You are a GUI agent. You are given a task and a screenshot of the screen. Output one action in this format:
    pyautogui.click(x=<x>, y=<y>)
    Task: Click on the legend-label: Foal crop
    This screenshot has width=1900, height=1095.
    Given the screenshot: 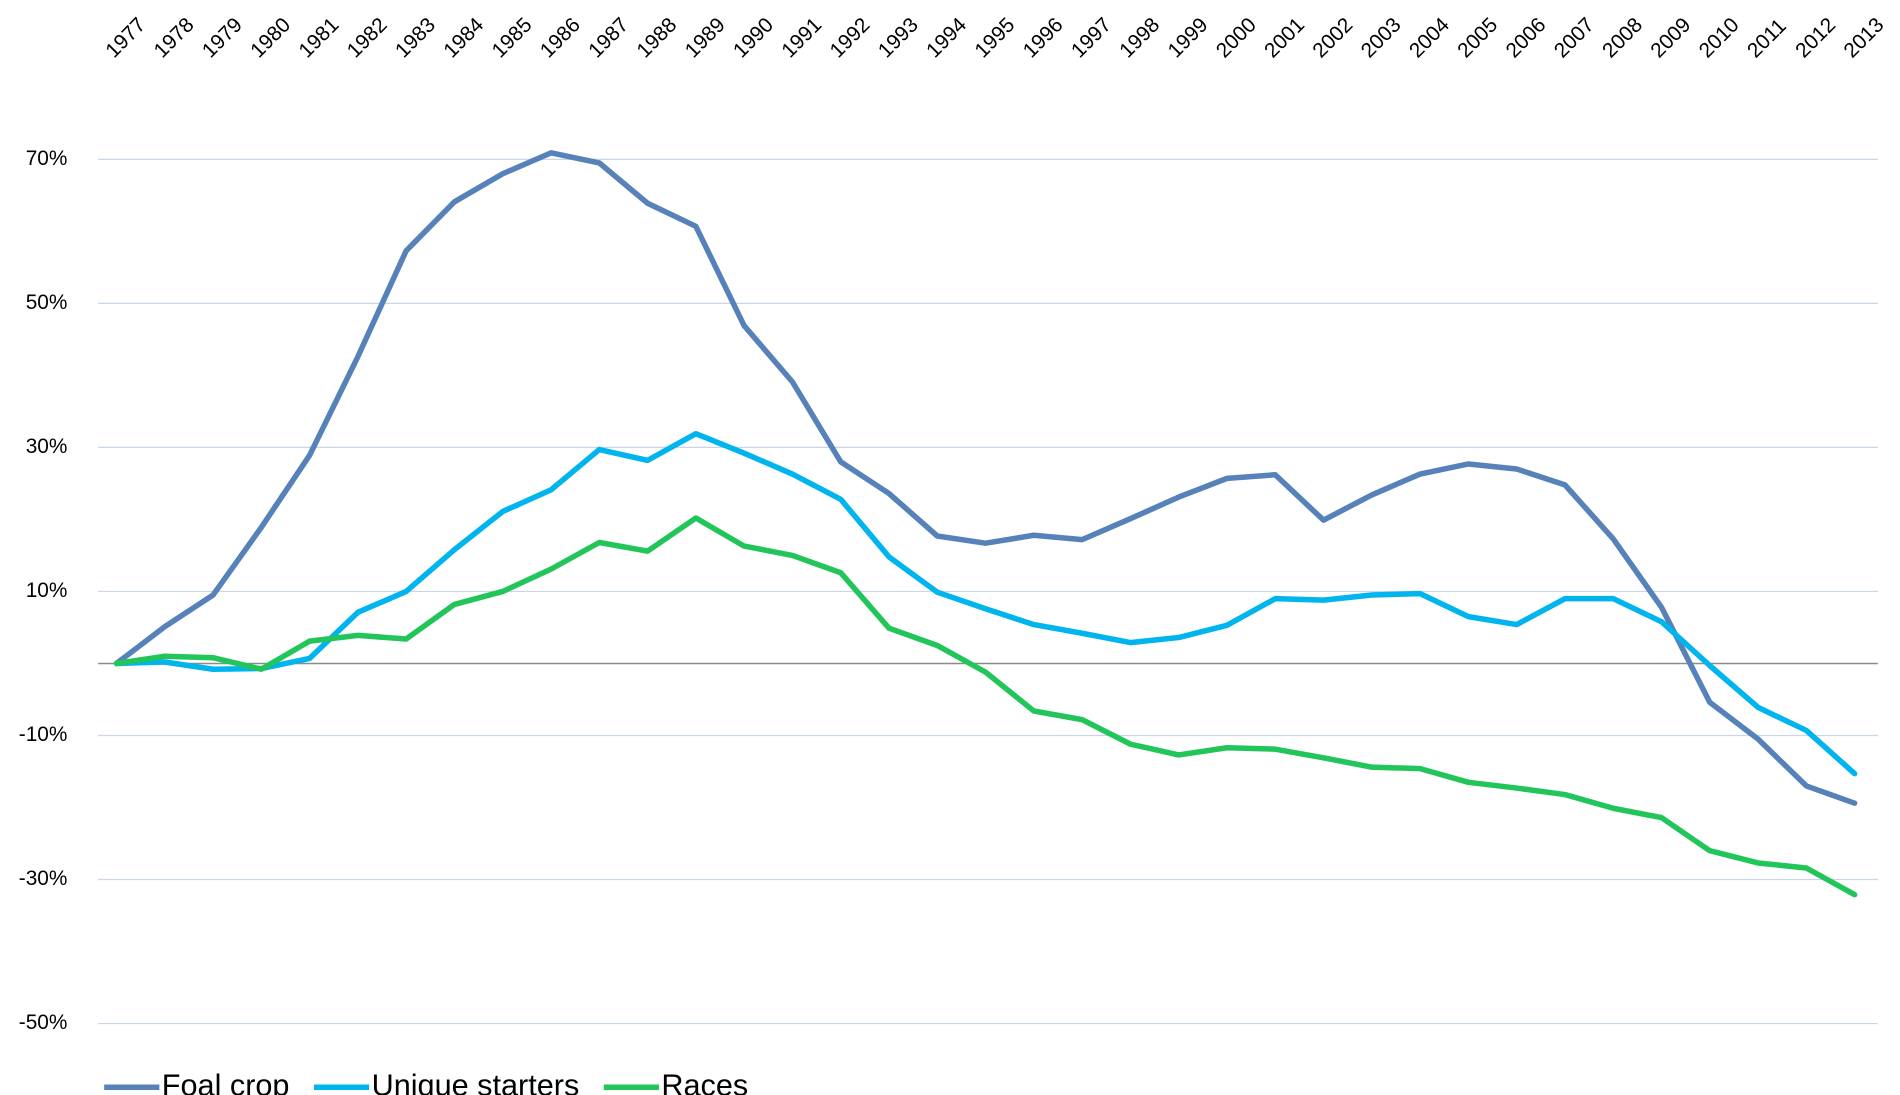 What is the action you would take?
    pyautogui.click(x=226, y=1081)
    